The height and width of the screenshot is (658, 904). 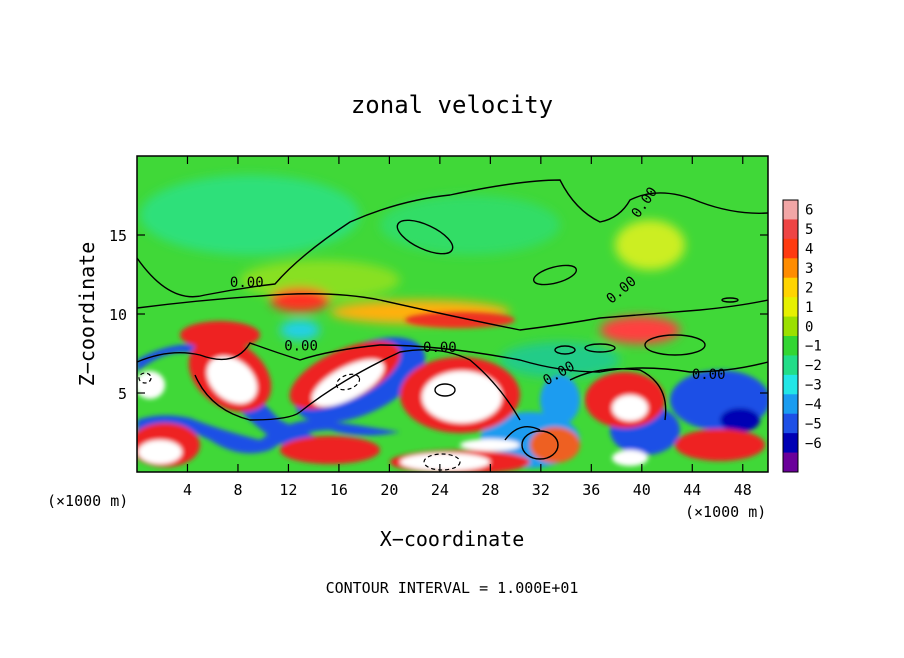 I want to click on contour-interval-note: CONTOUR INTERVAL = 1.000E+01, so click(x=452, y=588).